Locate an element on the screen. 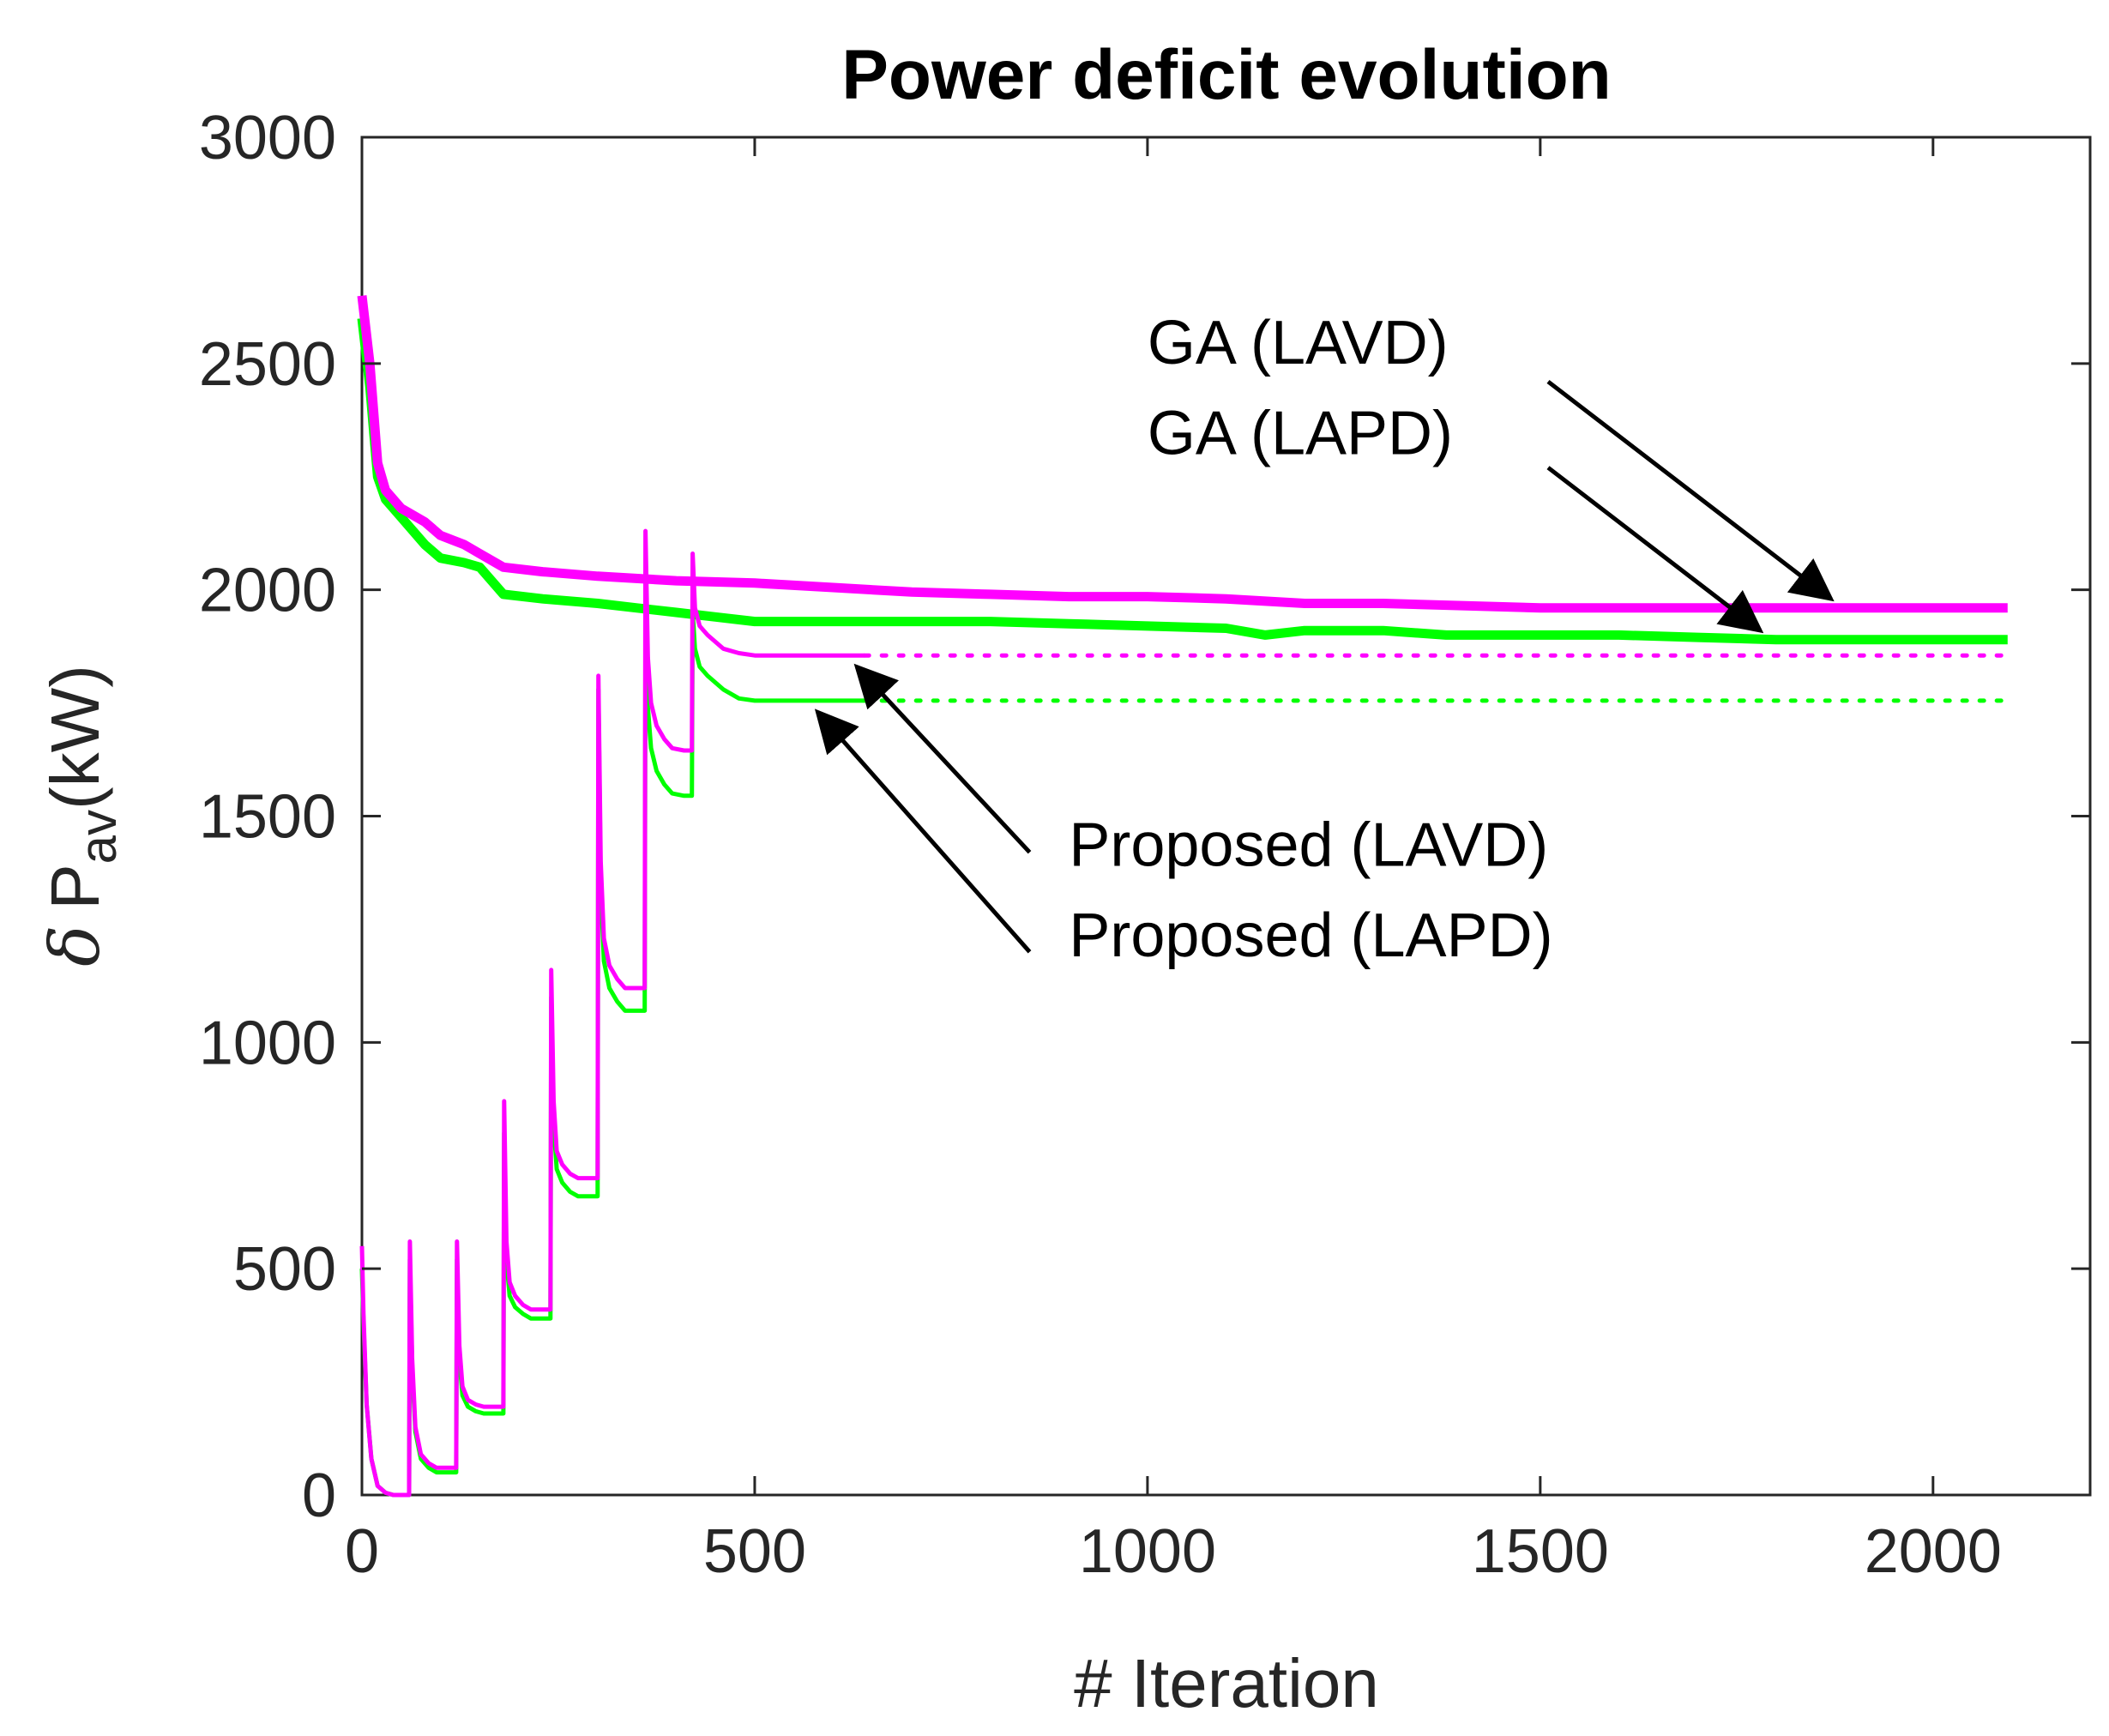 The height and width of the screenshot is (1736, 2109). series-line-ga-lapd is located at coordinates (1182, 481).